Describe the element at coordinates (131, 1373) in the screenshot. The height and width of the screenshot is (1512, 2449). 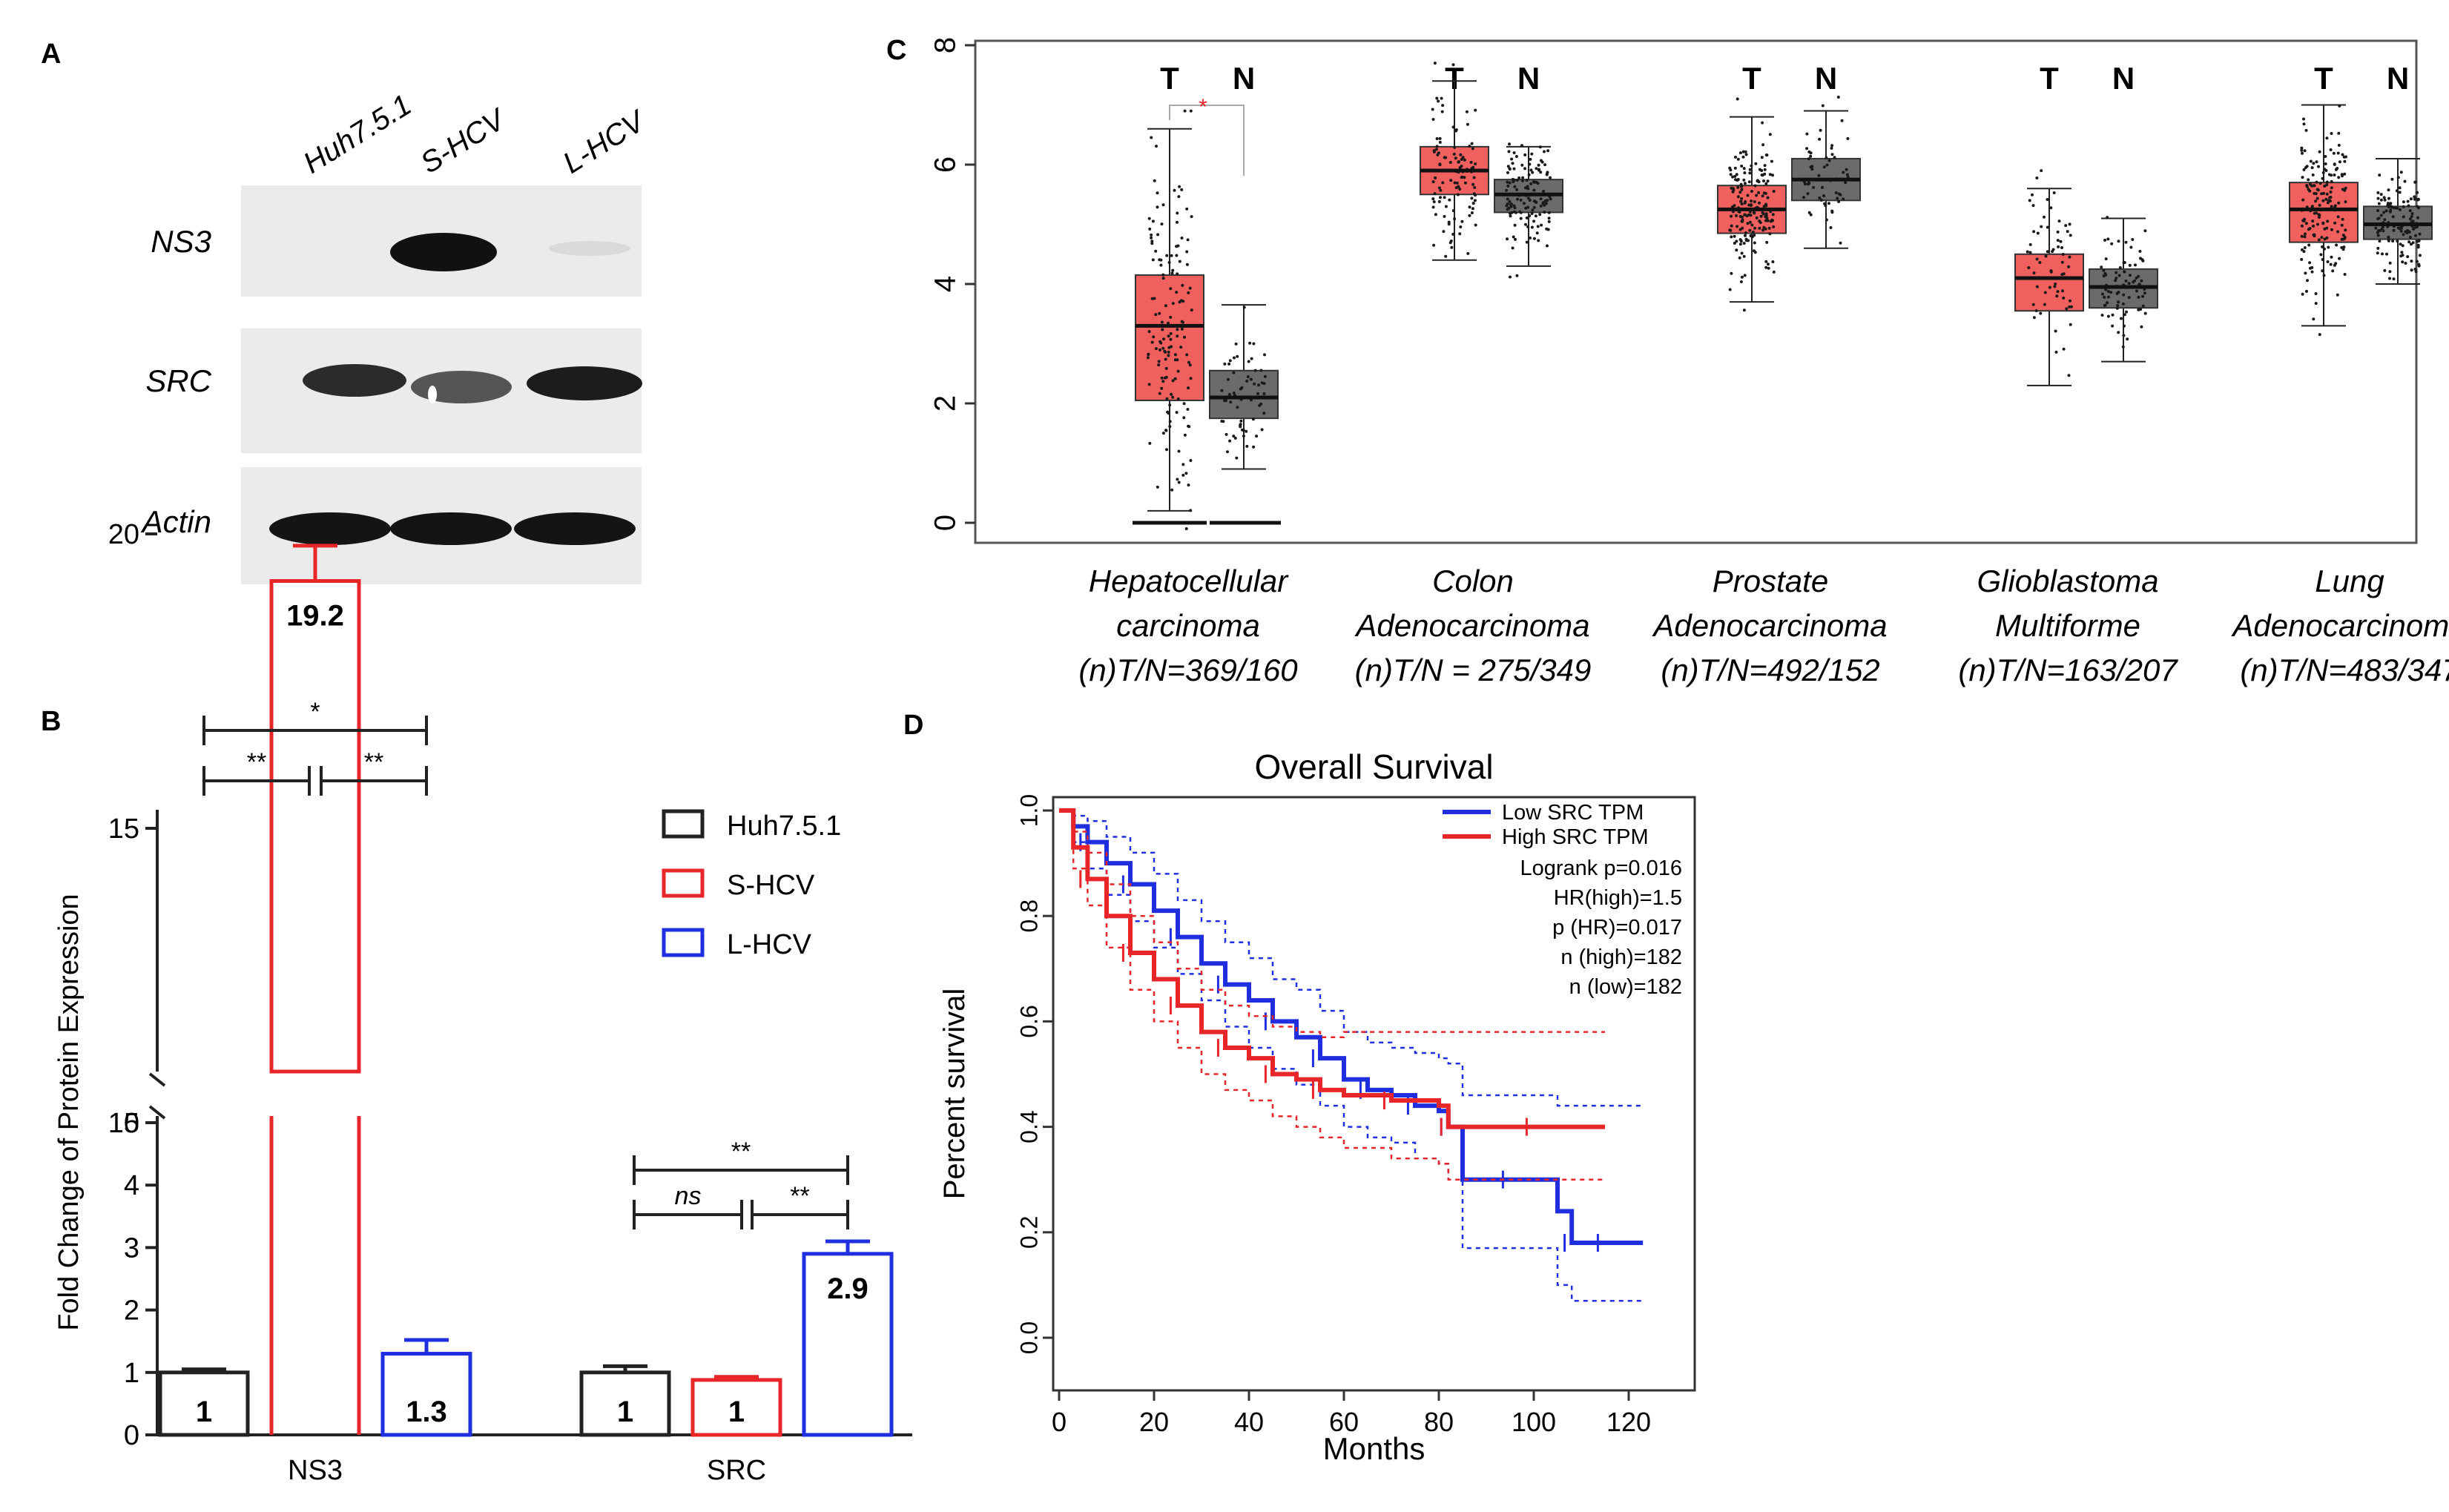
I see `y-tick-label: 1` at that location.